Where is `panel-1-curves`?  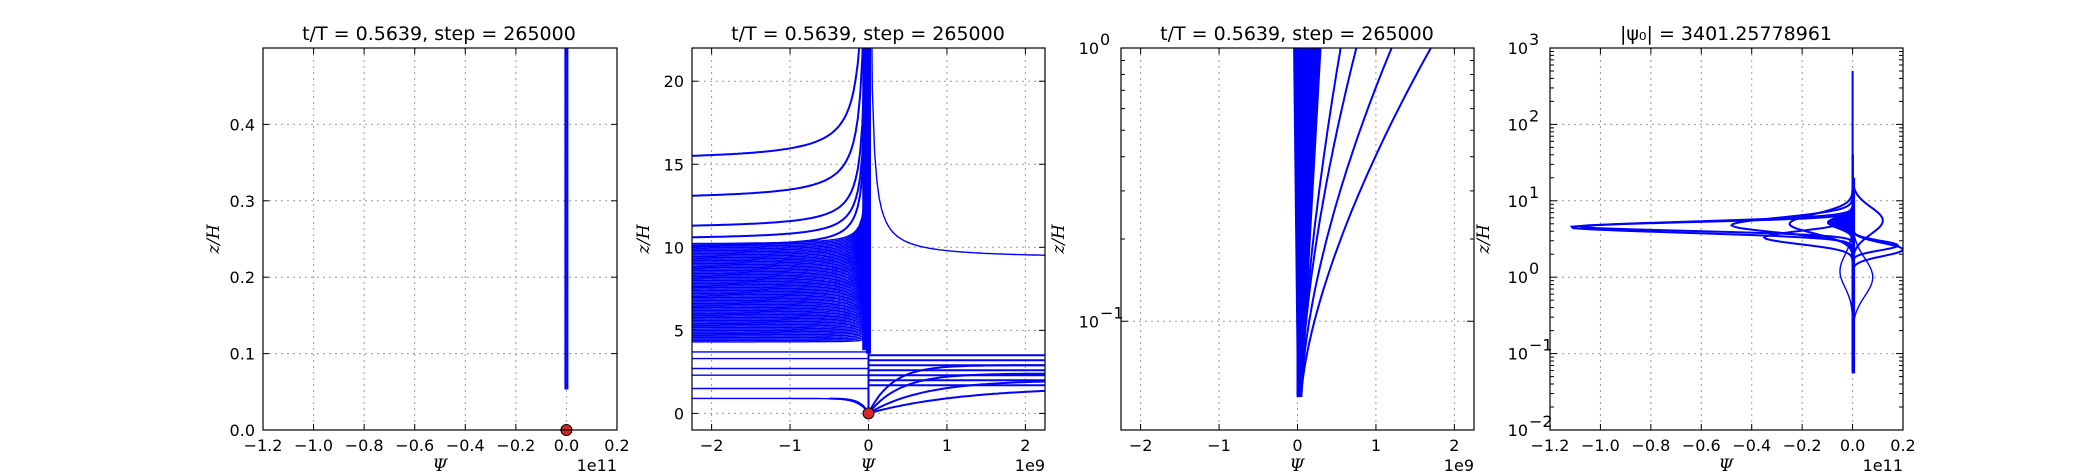 panel-1-curves is located at coordinates (566, 242).